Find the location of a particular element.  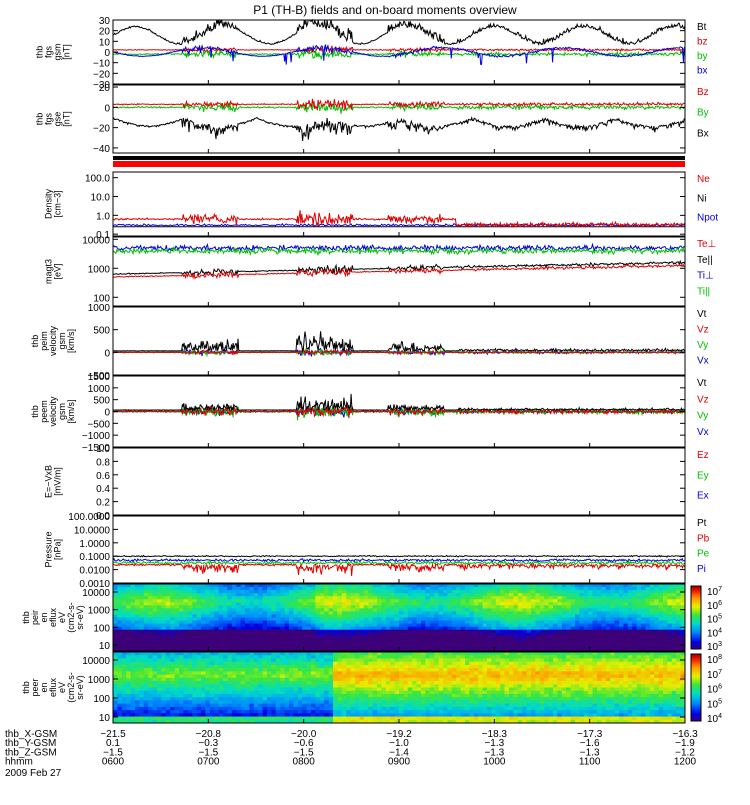

series-Pt is located at coordinates (399, 556).